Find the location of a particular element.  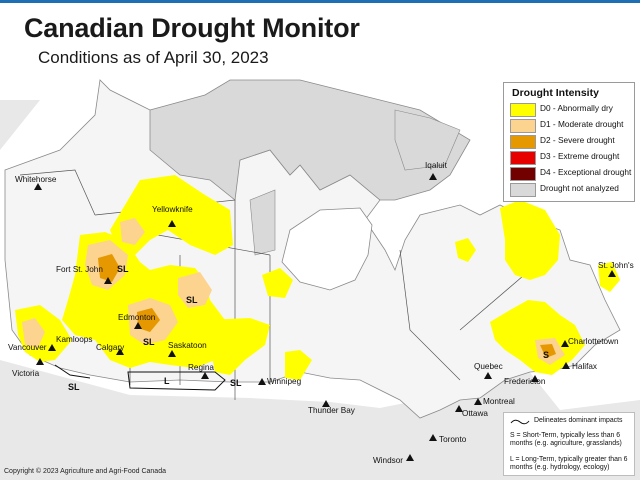

legend-label-not-analyzed: Drought not analyzed is located at coordinates (579, 188).